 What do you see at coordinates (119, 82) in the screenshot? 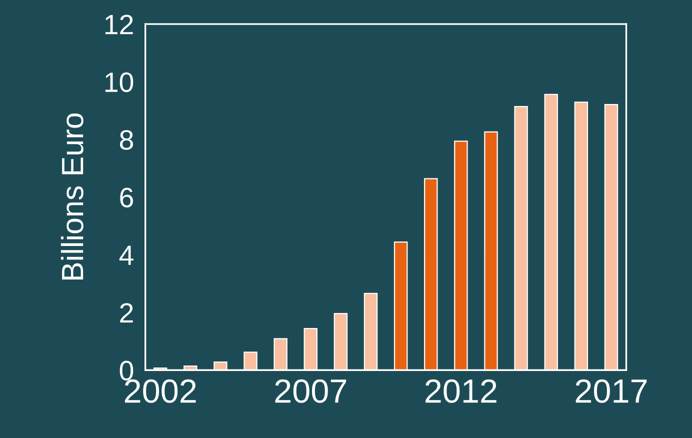
I see `y-tick-label: 10` at bounding box center [119, 82].